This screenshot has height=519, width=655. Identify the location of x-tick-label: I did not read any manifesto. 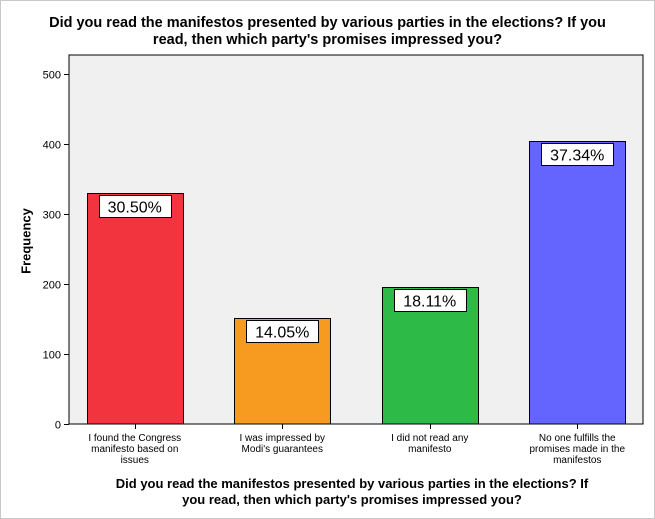
(429, 444).